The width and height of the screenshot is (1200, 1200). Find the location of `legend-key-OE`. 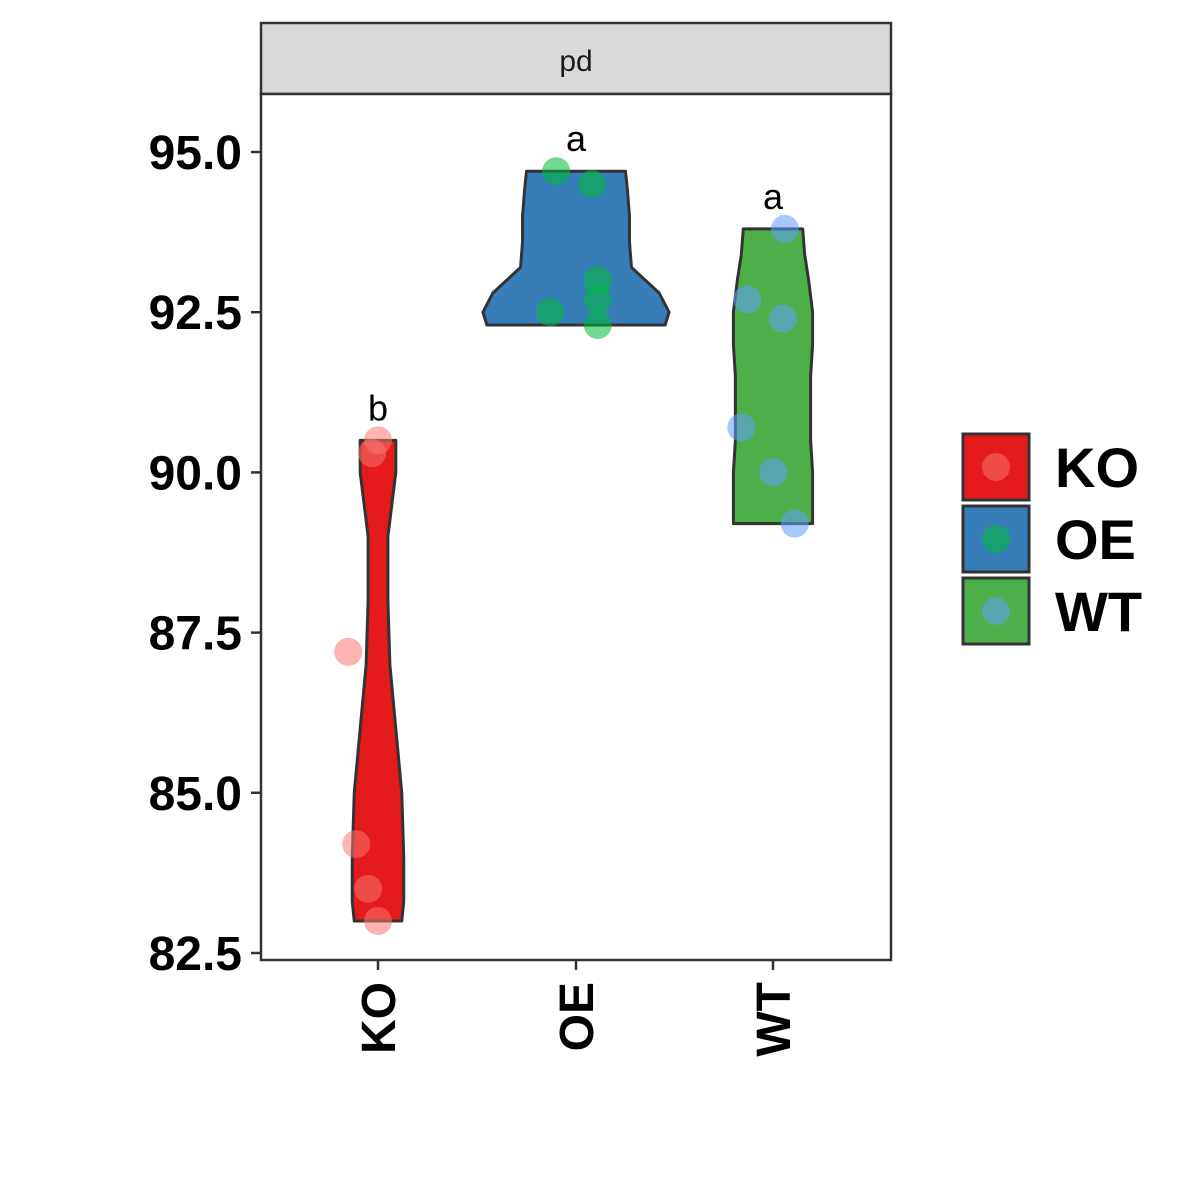

legend-key-OE is located at coordinates (996, 539).